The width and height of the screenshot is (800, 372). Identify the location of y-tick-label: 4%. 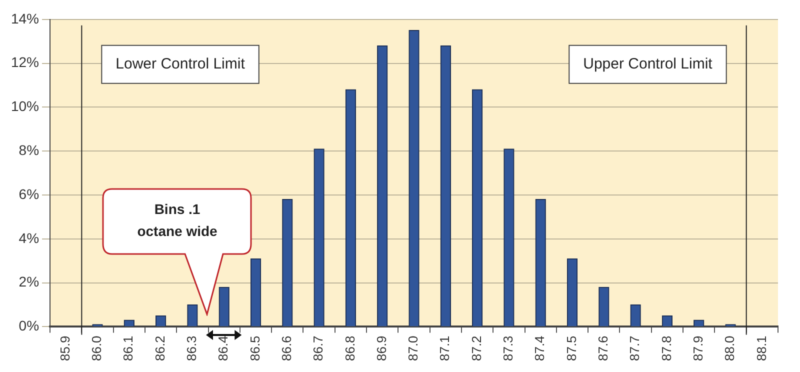
(29, 238).